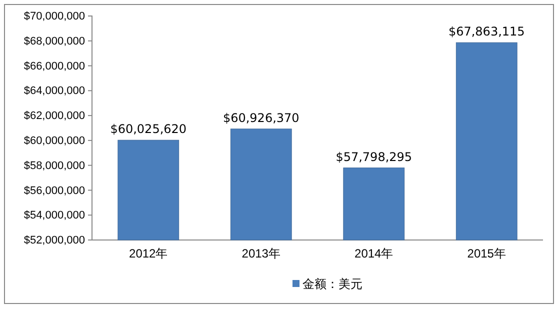 Image resolution: width=558 pixels, height=309 pixels. I want to click on x-tick-label: 2012年, so click(148, 253).